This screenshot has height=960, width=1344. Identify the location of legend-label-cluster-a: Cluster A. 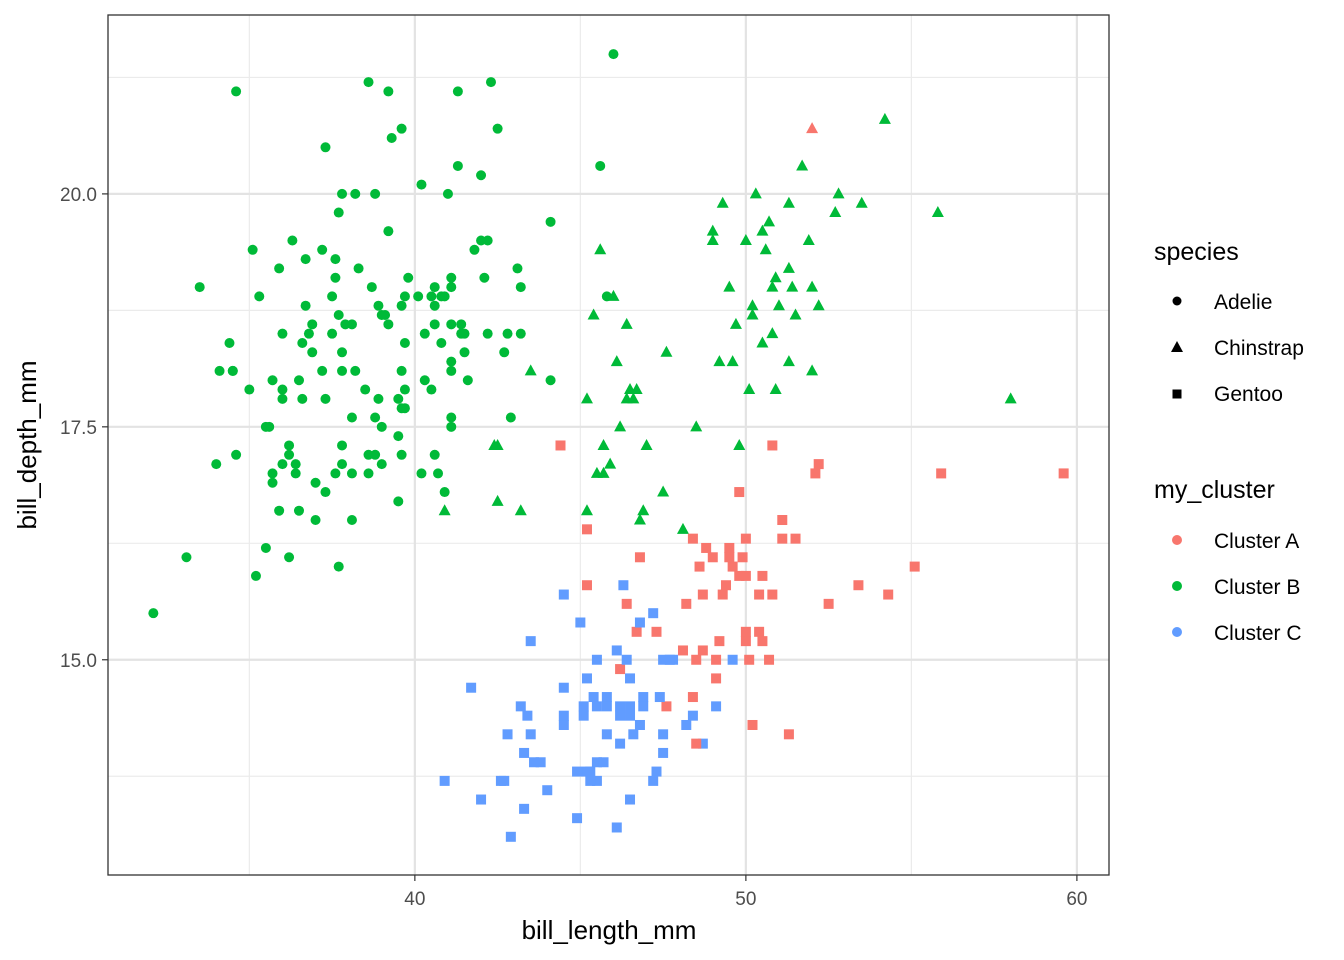
(1256, 541).